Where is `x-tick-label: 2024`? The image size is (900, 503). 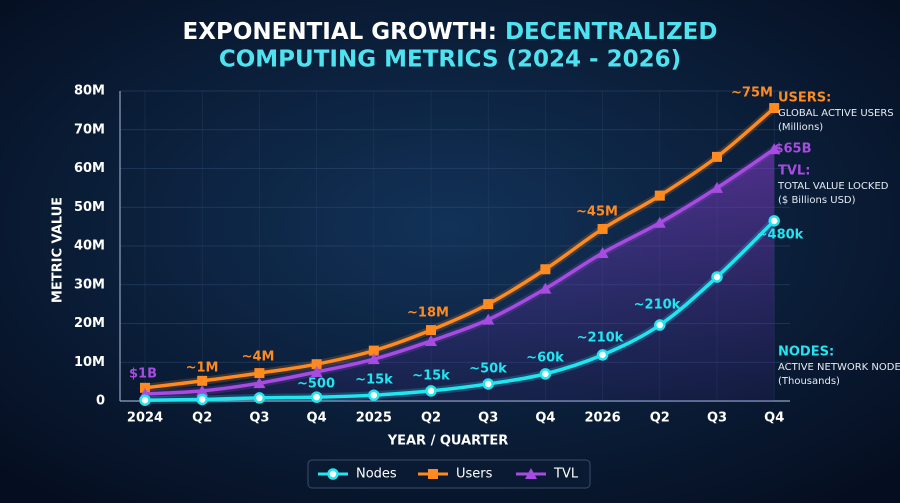
x-tick-label: 2024 is located at coordinates (145, 418).